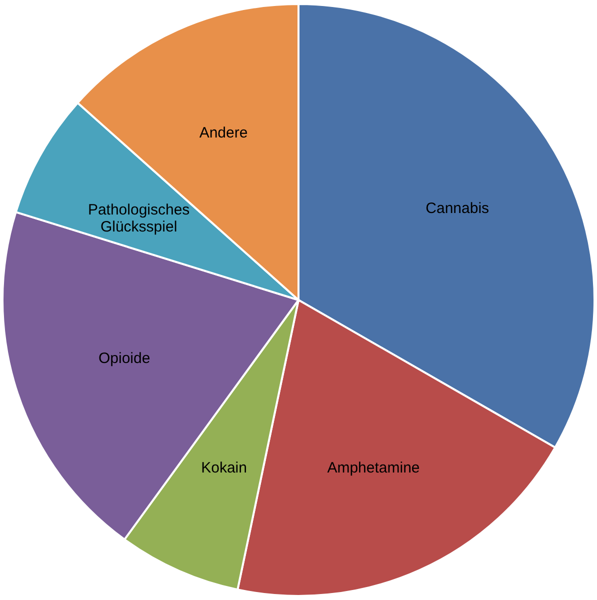 The image size is (597, 600). I want to click on slice-label: Pathologisches Glücksspiel, so click(139, 219).